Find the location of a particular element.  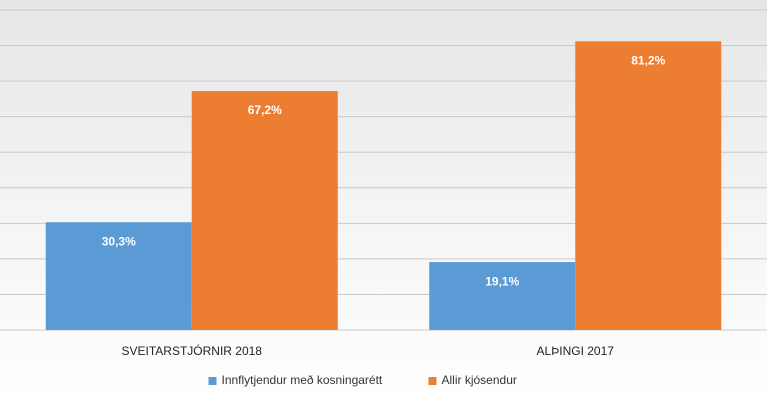

value-label: 30,3% is located at coordinates (119, 241).